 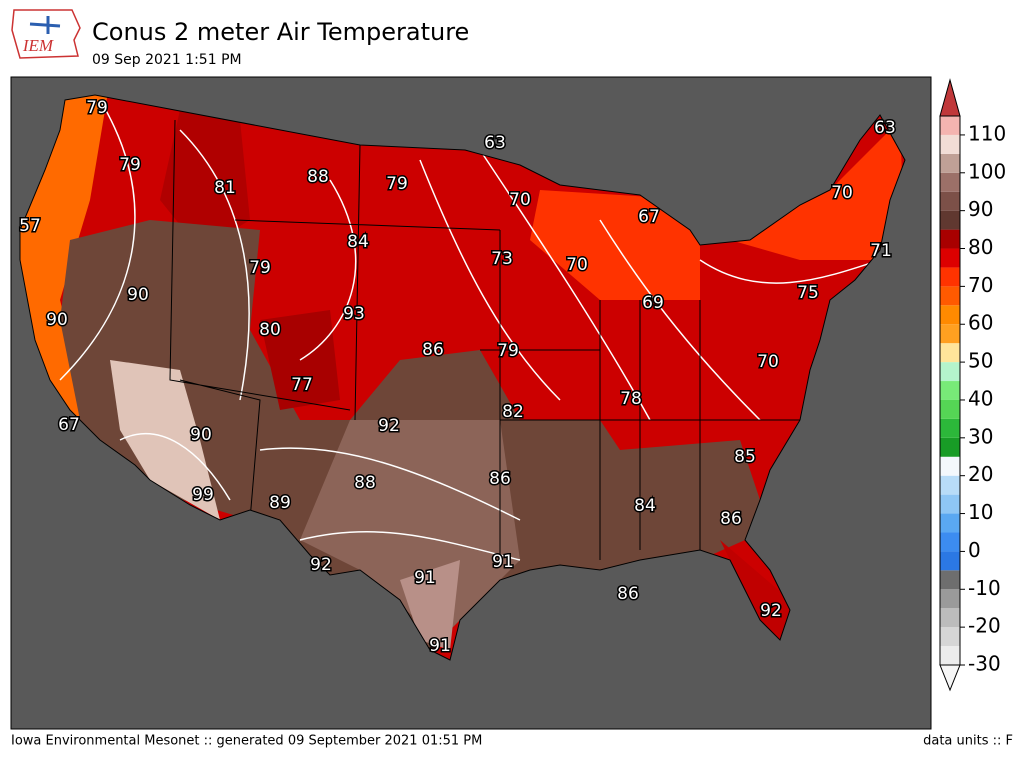 What do you see at coordinates (354, 314) in the screenshot?
I see `contour-label: 93` at bounding box center [354, 314].